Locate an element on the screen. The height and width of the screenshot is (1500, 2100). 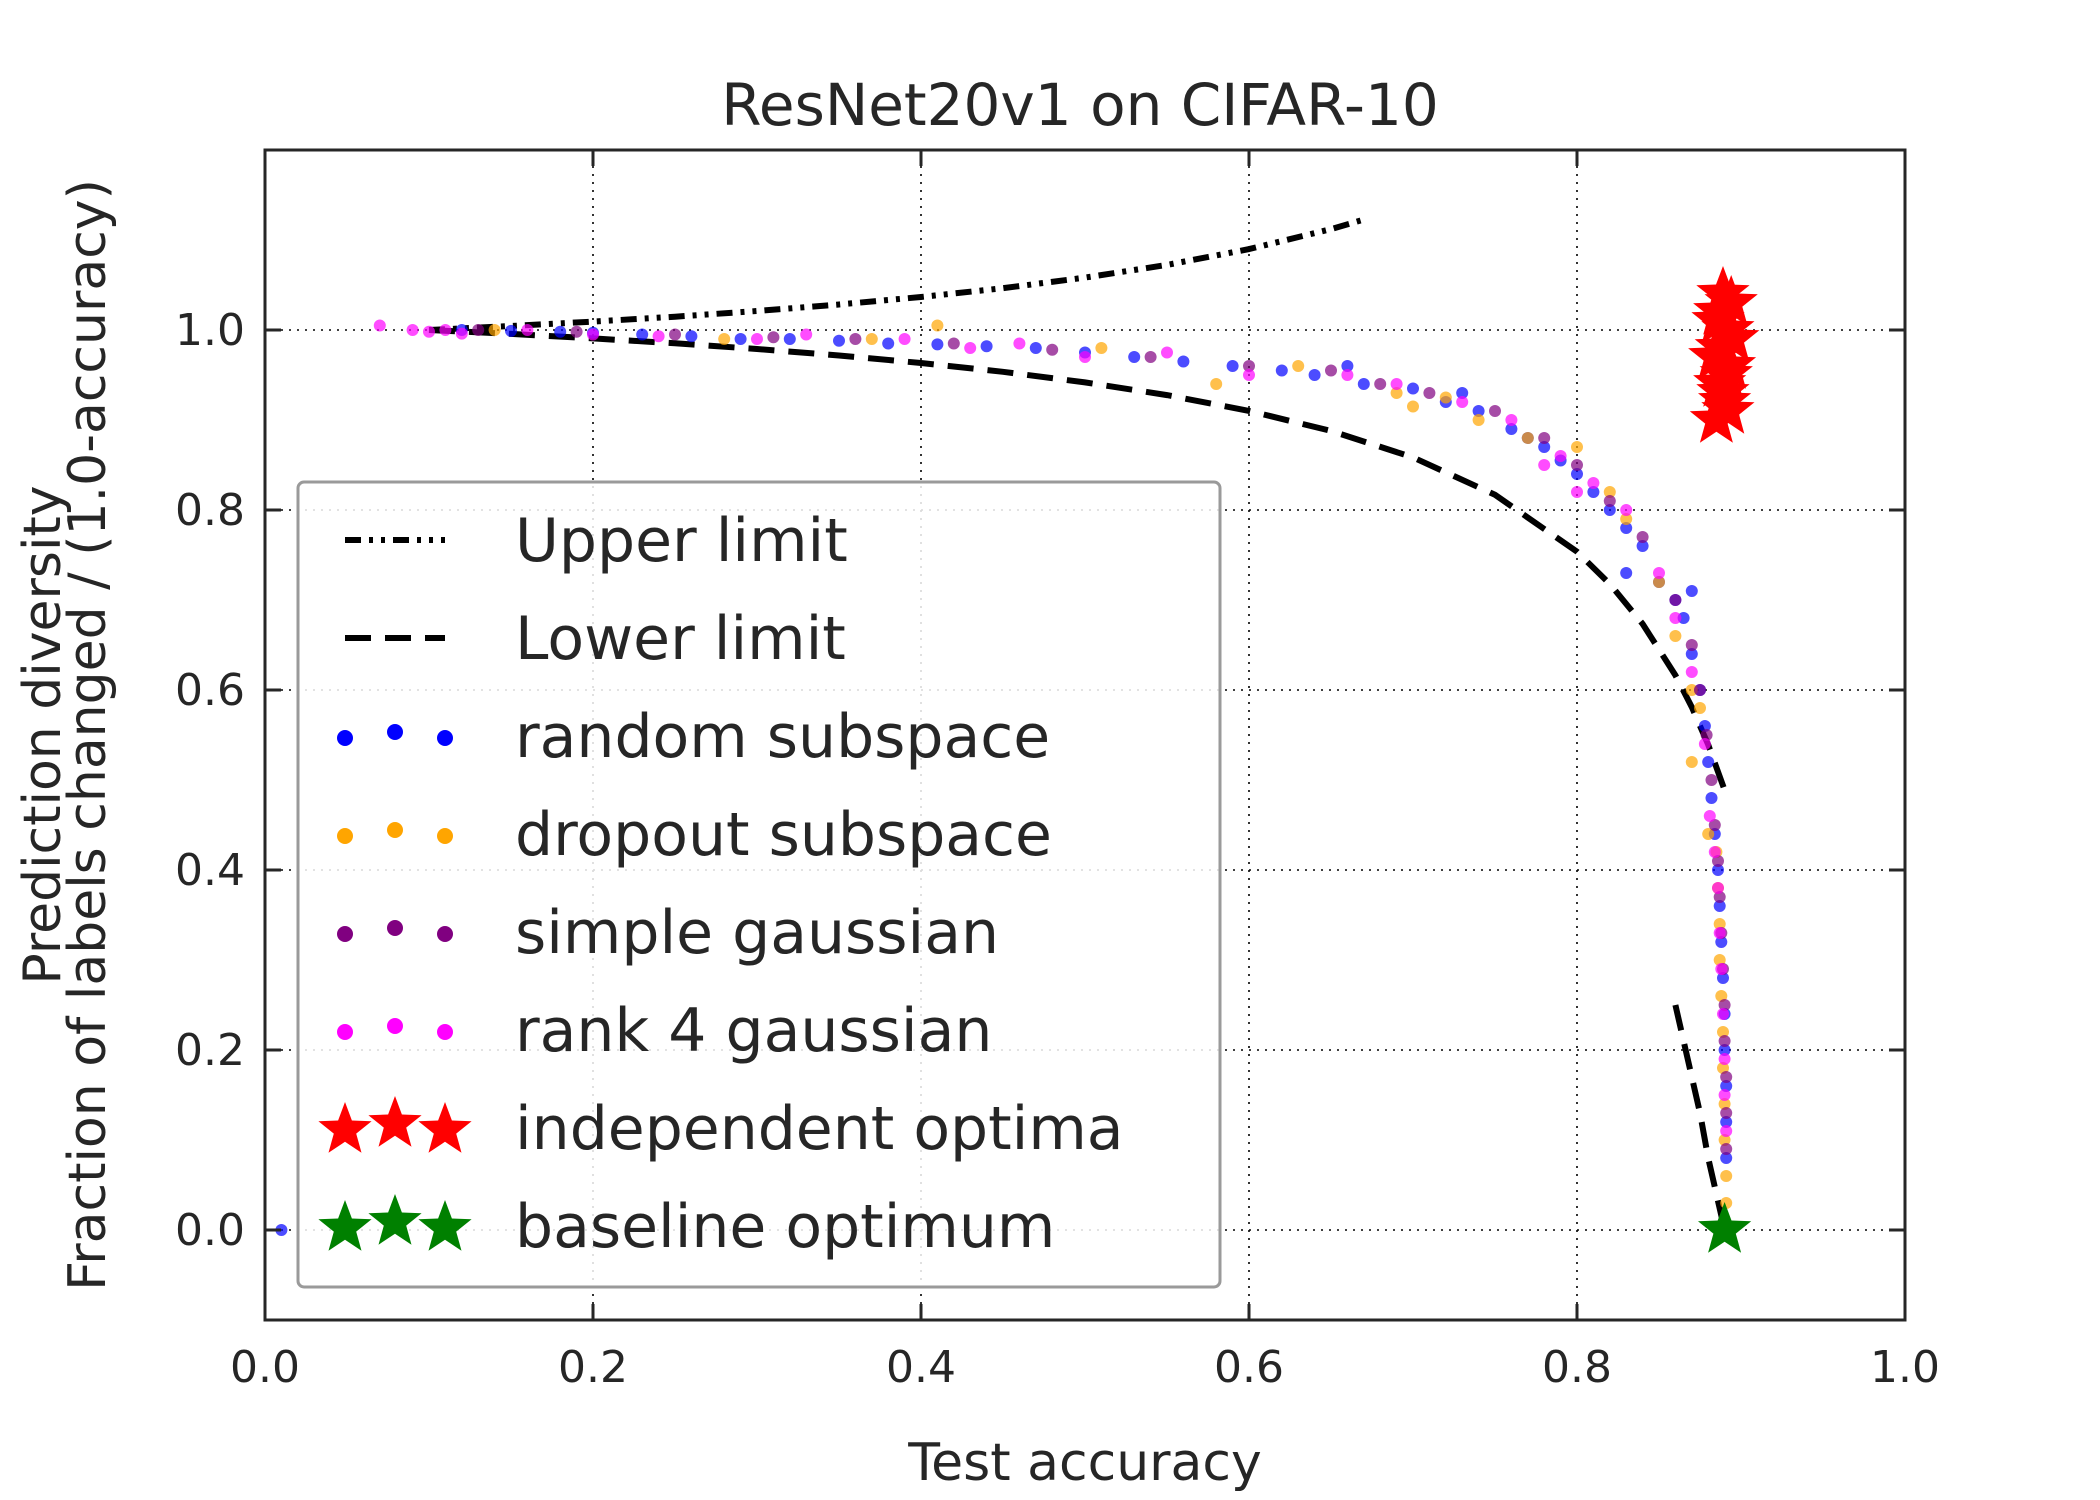
star-markers is located at coordinates (1724, 759).